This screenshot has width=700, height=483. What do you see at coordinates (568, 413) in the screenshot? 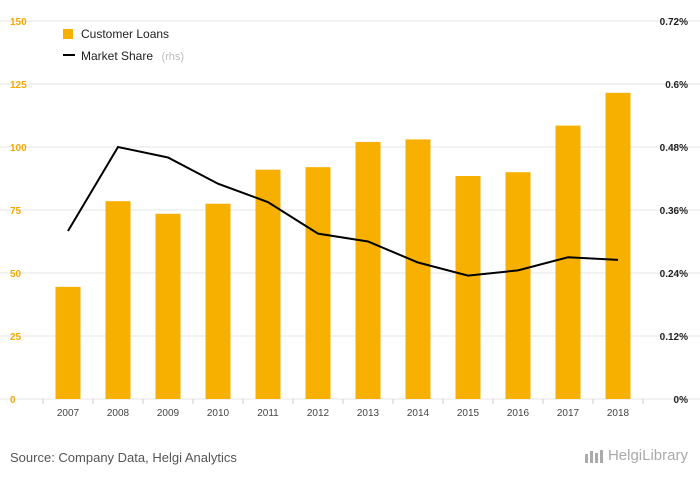
I see `x-tick-label: 2017` at bounding box center [568, 413].